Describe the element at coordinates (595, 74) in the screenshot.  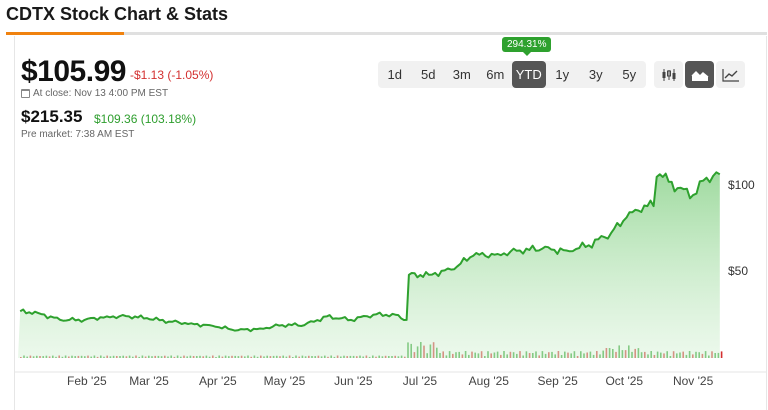
I see `range-button-3y: 3y` at that location.